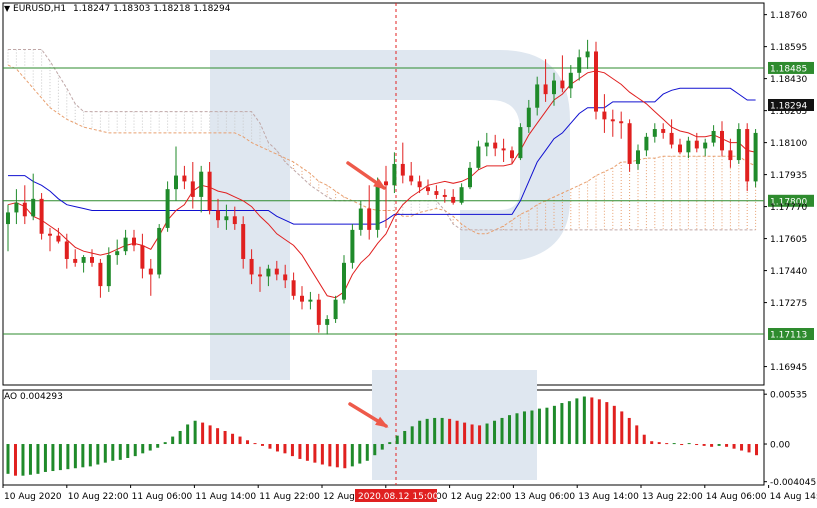 The width and height of the screenshot is (817, 508). What do you see at coordinates (791, 67) in the screenshot?
I see `level-price-tag` at bounding box center [791, 67].